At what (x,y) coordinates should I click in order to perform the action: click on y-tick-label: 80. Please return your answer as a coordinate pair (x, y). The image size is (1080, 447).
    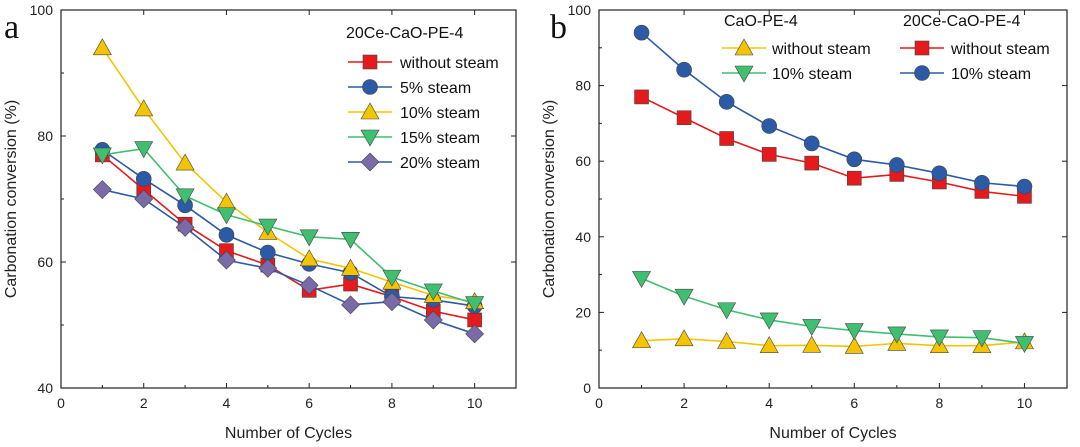
    Looking at the image, I should click on (583, 86).